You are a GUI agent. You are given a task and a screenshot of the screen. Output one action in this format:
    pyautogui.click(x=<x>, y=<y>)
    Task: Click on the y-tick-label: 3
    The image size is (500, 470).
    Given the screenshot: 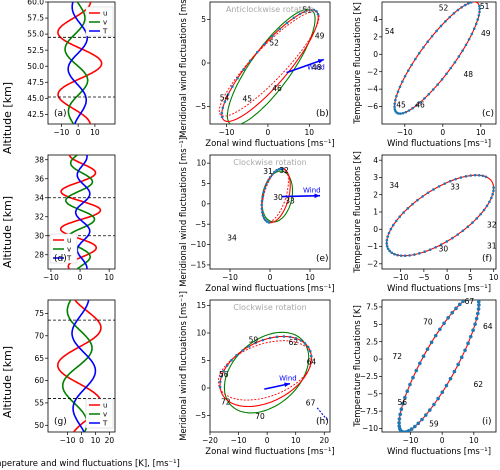 What is the action you would take?
    pyautogui.click(x=375, y=177)
    